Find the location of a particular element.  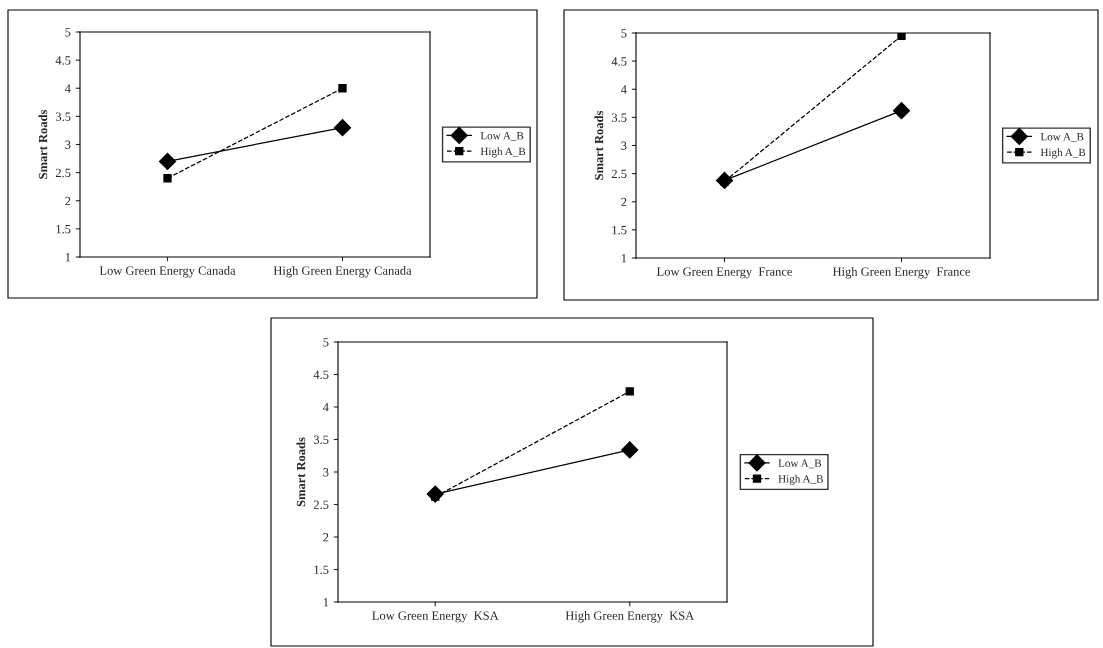

x-tick-label: Low Green Energy France is located at coordinates (724, 273).